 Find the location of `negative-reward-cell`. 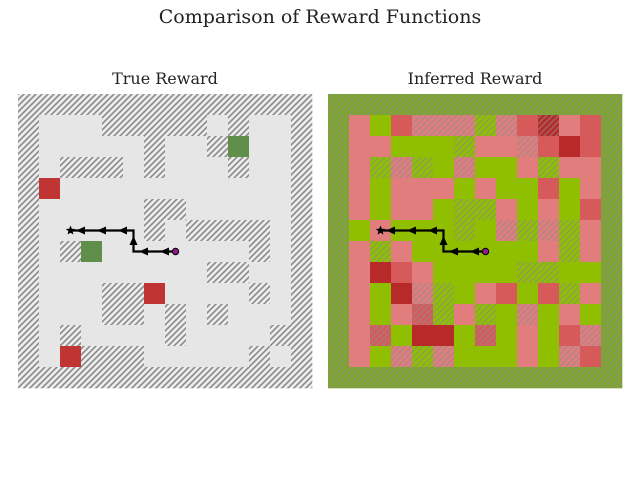

negative-reward-cell is located at coordinates (155, 294).